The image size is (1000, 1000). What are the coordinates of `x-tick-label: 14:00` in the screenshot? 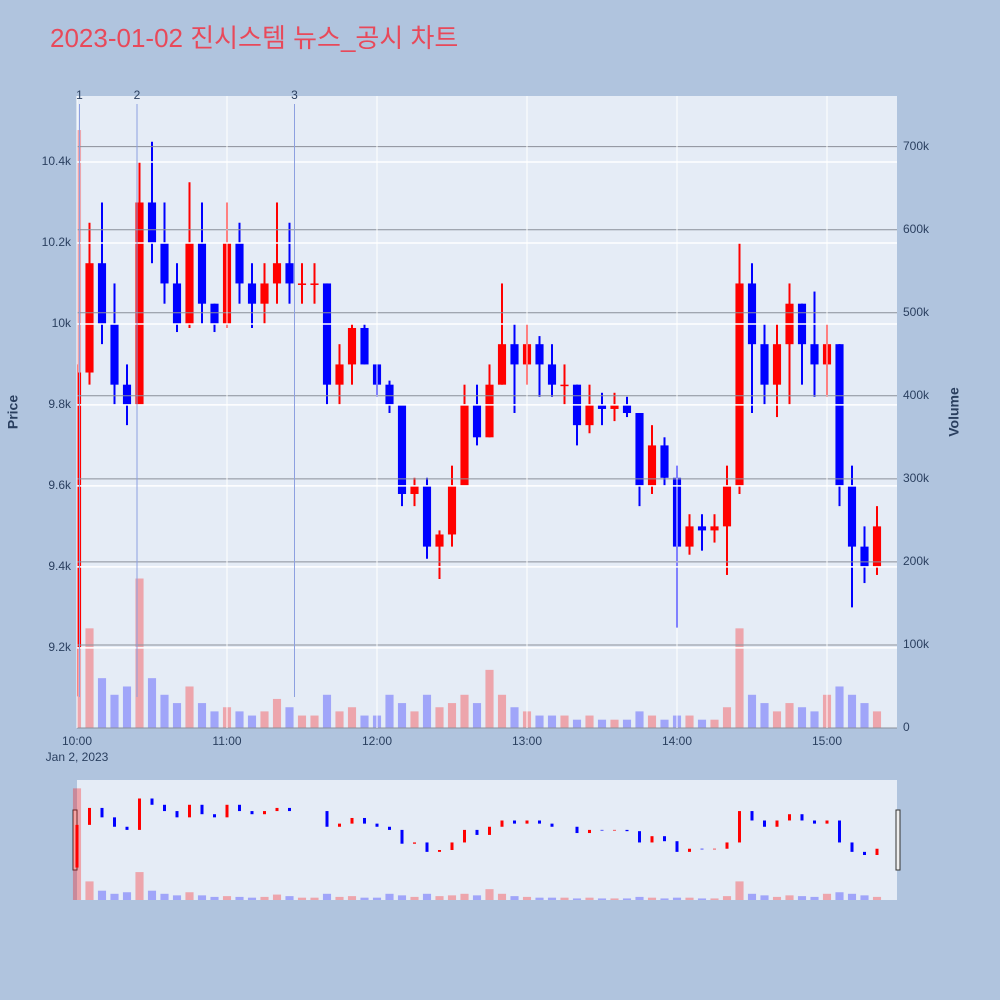 It's located at (677, 741).